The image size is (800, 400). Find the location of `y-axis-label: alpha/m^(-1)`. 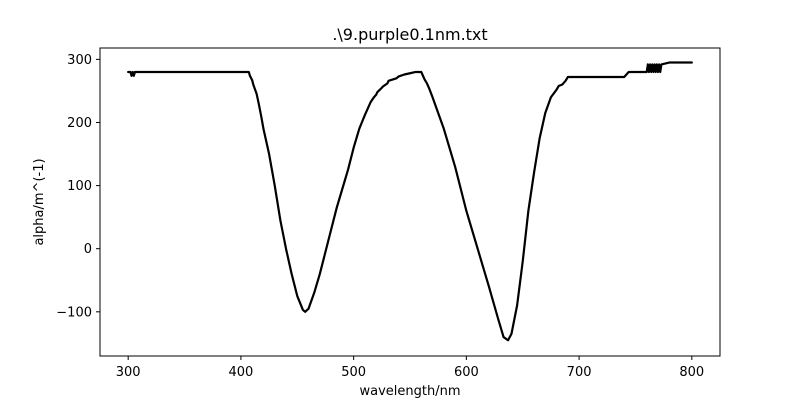

y-axis-label: alpha/m^(-1) is located at coordinates (39, 201).